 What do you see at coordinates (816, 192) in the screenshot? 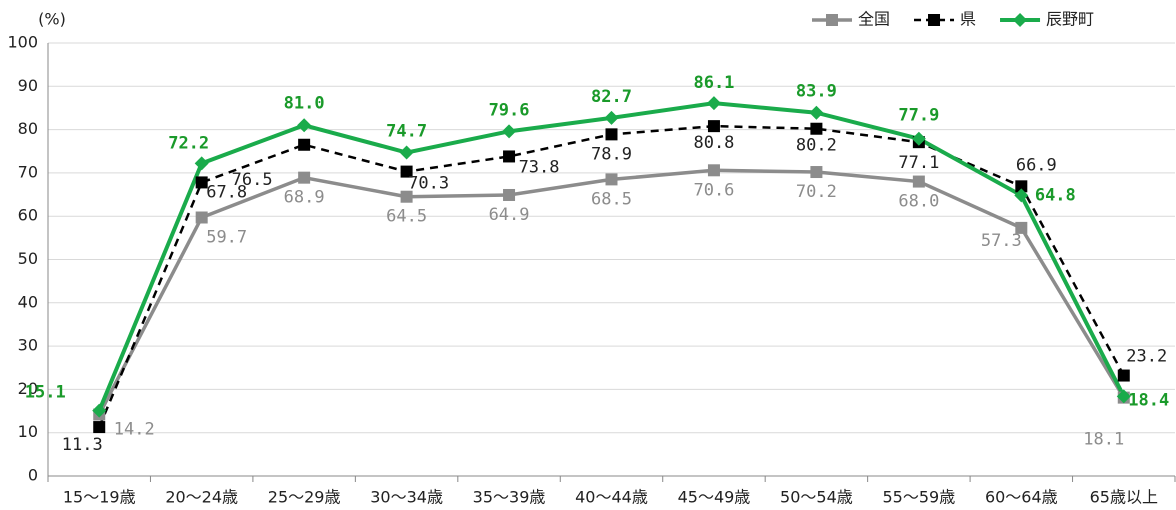
I see `data-label: 70.2` at bounding box center [816, 192].